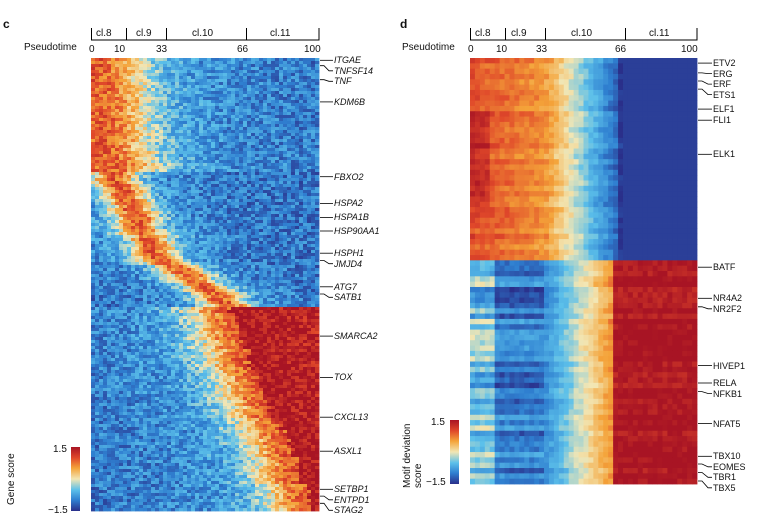 The image size is (769, 517). What do you see at coordinates (6, 24) in the screenshot?
I see `panel-c-letter: c` at bounding box center [6, 24].